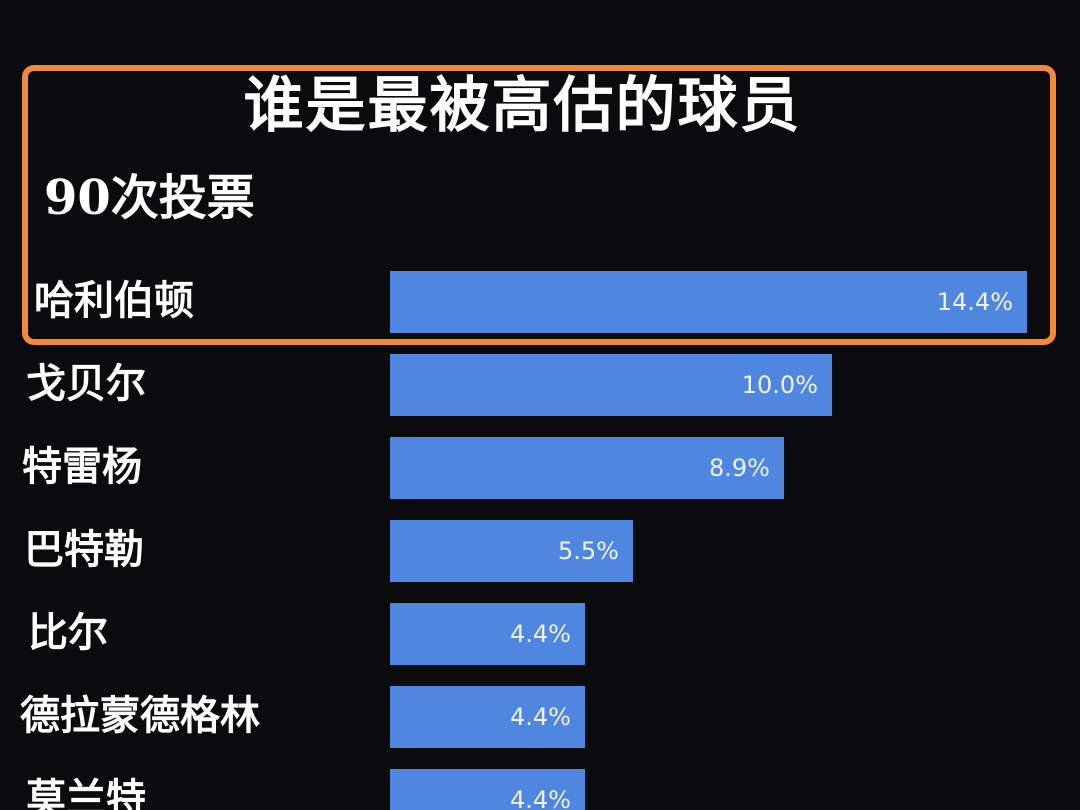 Image resolution: width=1080 pixels, height=810 pixels. What do you see at coordinates (114, 300) in the screenshot?
I see `category-label: 哈利伯顿` at bounding box center [114, 300].